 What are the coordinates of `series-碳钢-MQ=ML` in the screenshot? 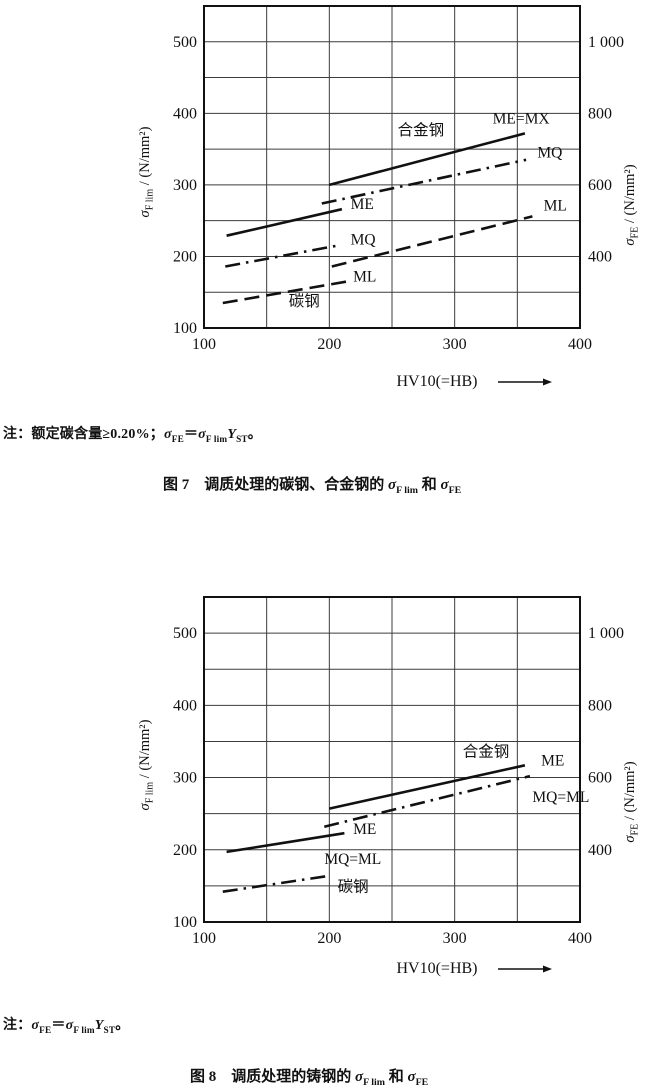 It's located at (276, 883).